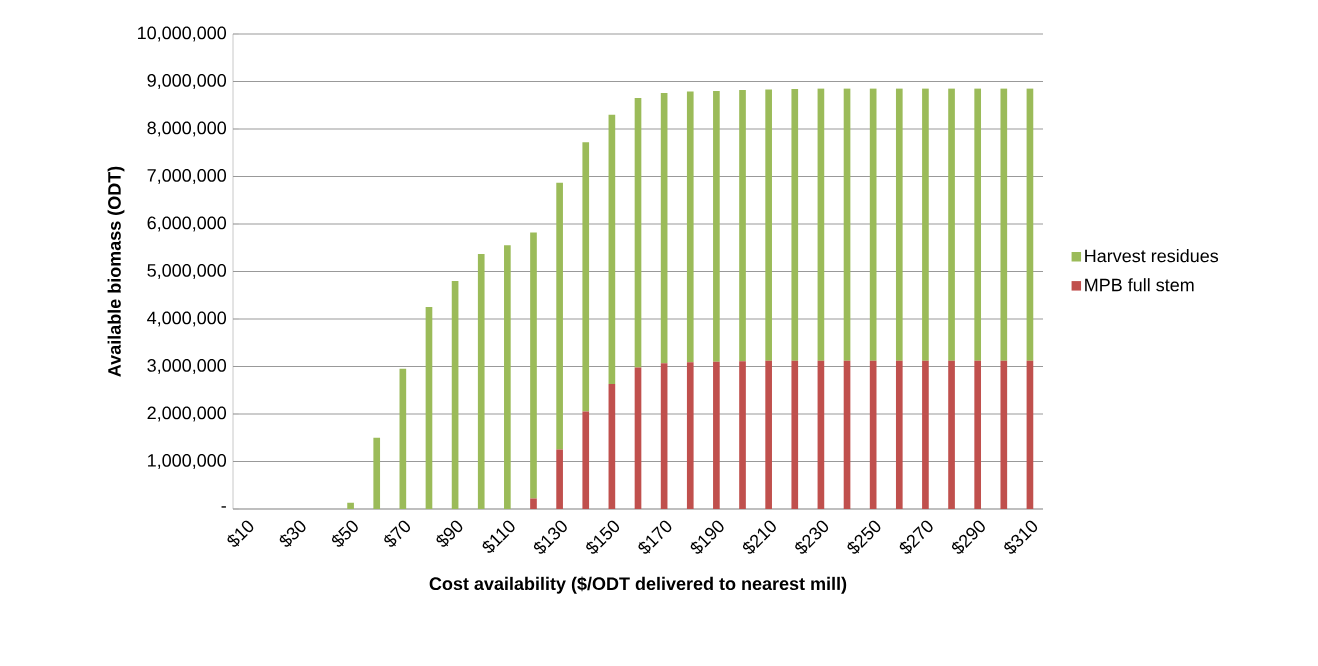 The height and width of the screenshot is (666, 1318). What do you see at coordinates (344, 533) in the screenshot?
I see `x-tick-label: $50` at bounding box center [344, 533].